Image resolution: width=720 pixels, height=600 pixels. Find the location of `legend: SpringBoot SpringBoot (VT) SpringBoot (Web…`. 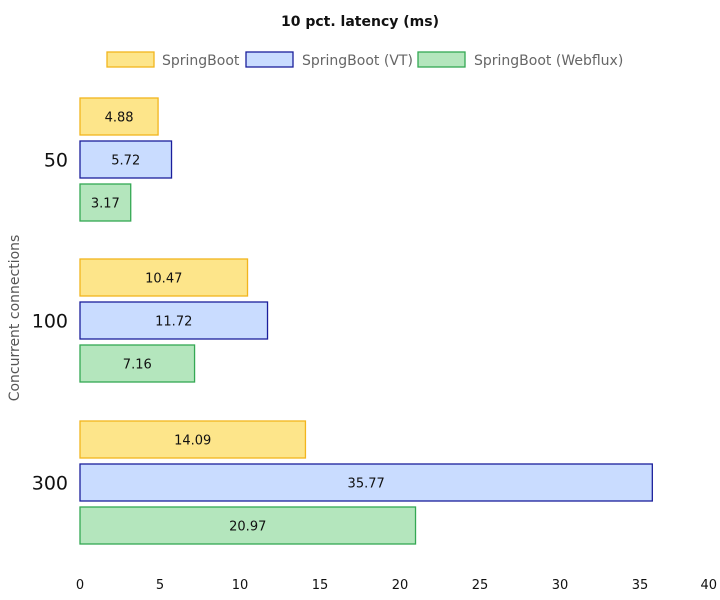

legend: SpringBoot SpringBoot (VT) SpringBoot (Web… is located at coordinates (364, 60).